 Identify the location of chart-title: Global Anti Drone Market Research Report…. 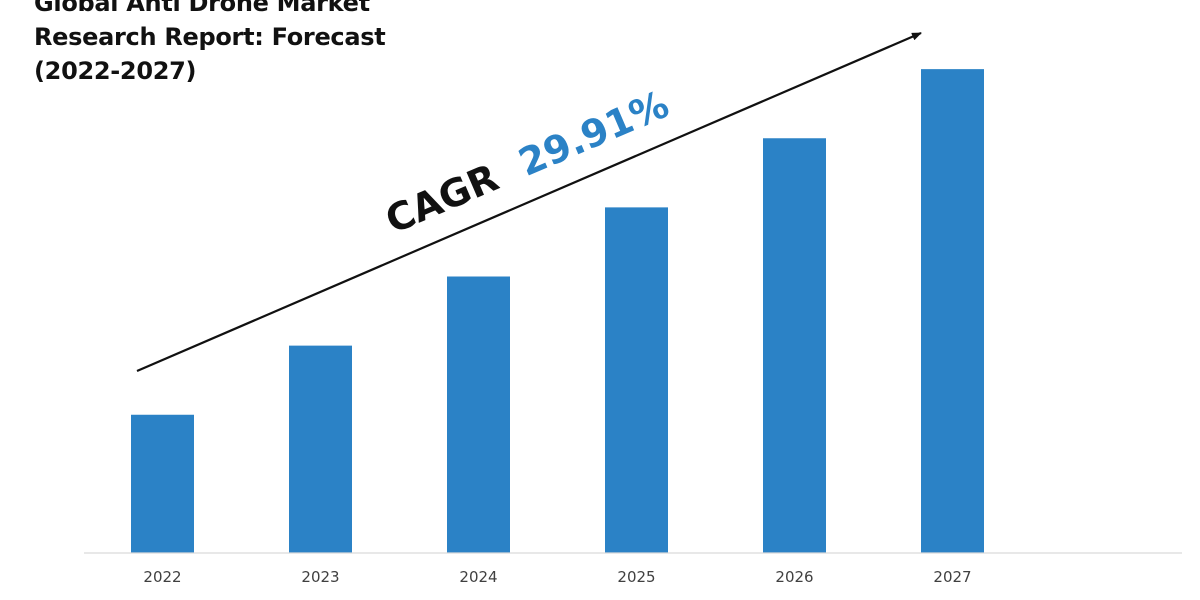
(234, 44).